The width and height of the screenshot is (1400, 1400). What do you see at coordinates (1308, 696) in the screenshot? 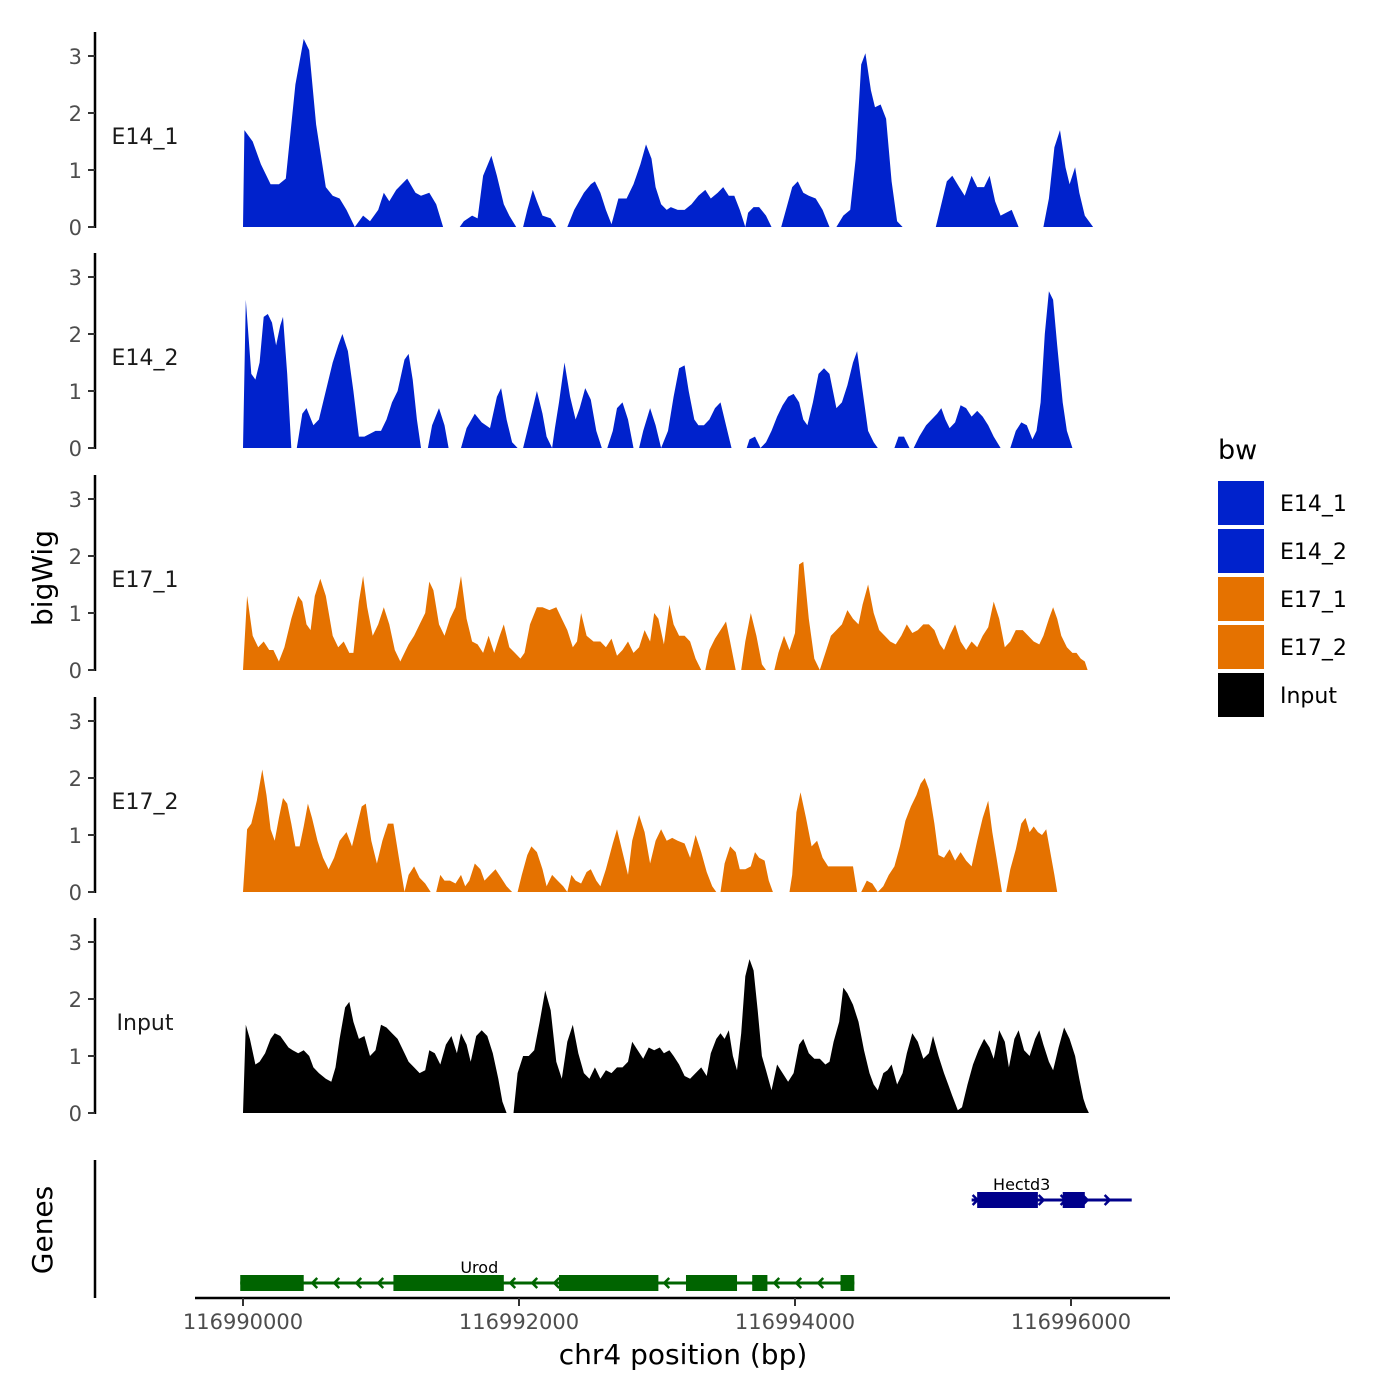
I see `legend-label: Input` at bounding box center [1308, 696].